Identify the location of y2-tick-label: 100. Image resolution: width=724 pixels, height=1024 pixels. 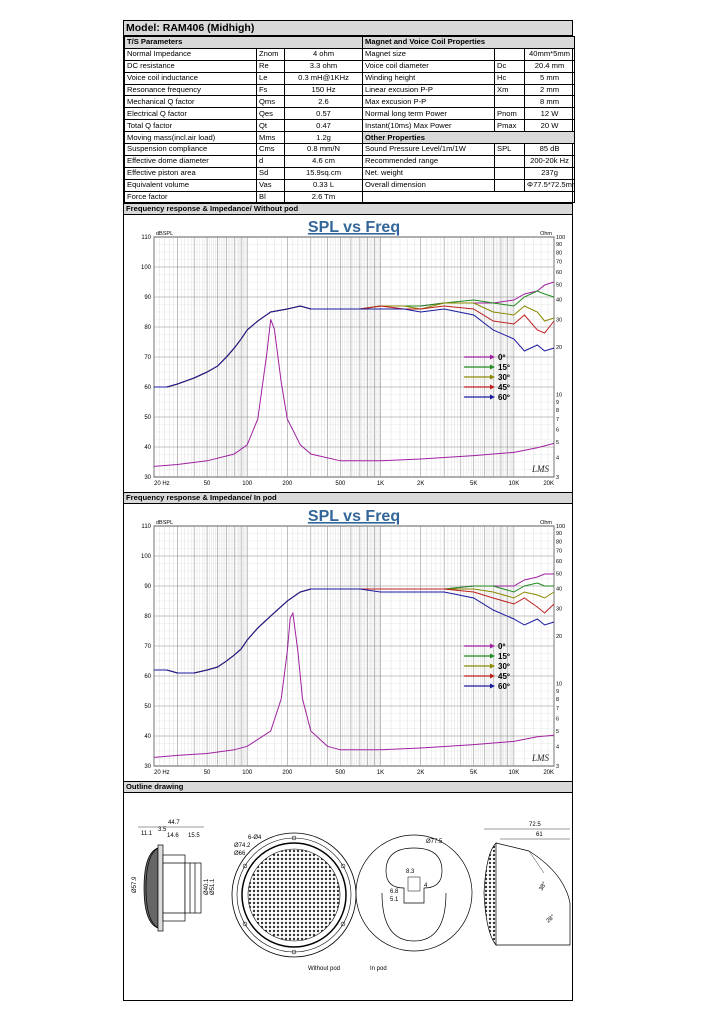
(560, 238).